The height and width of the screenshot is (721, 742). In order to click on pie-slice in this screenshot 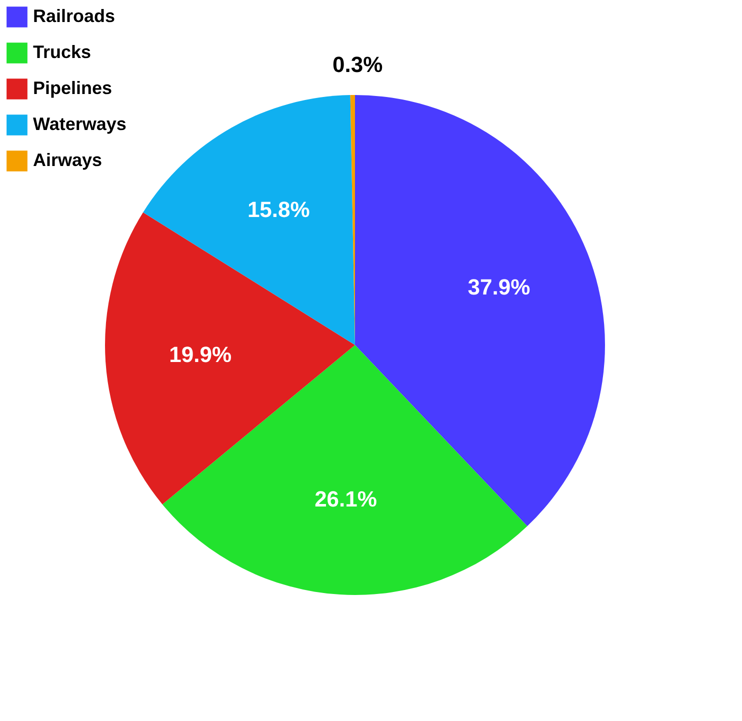, I will do `click(249, 220)`.